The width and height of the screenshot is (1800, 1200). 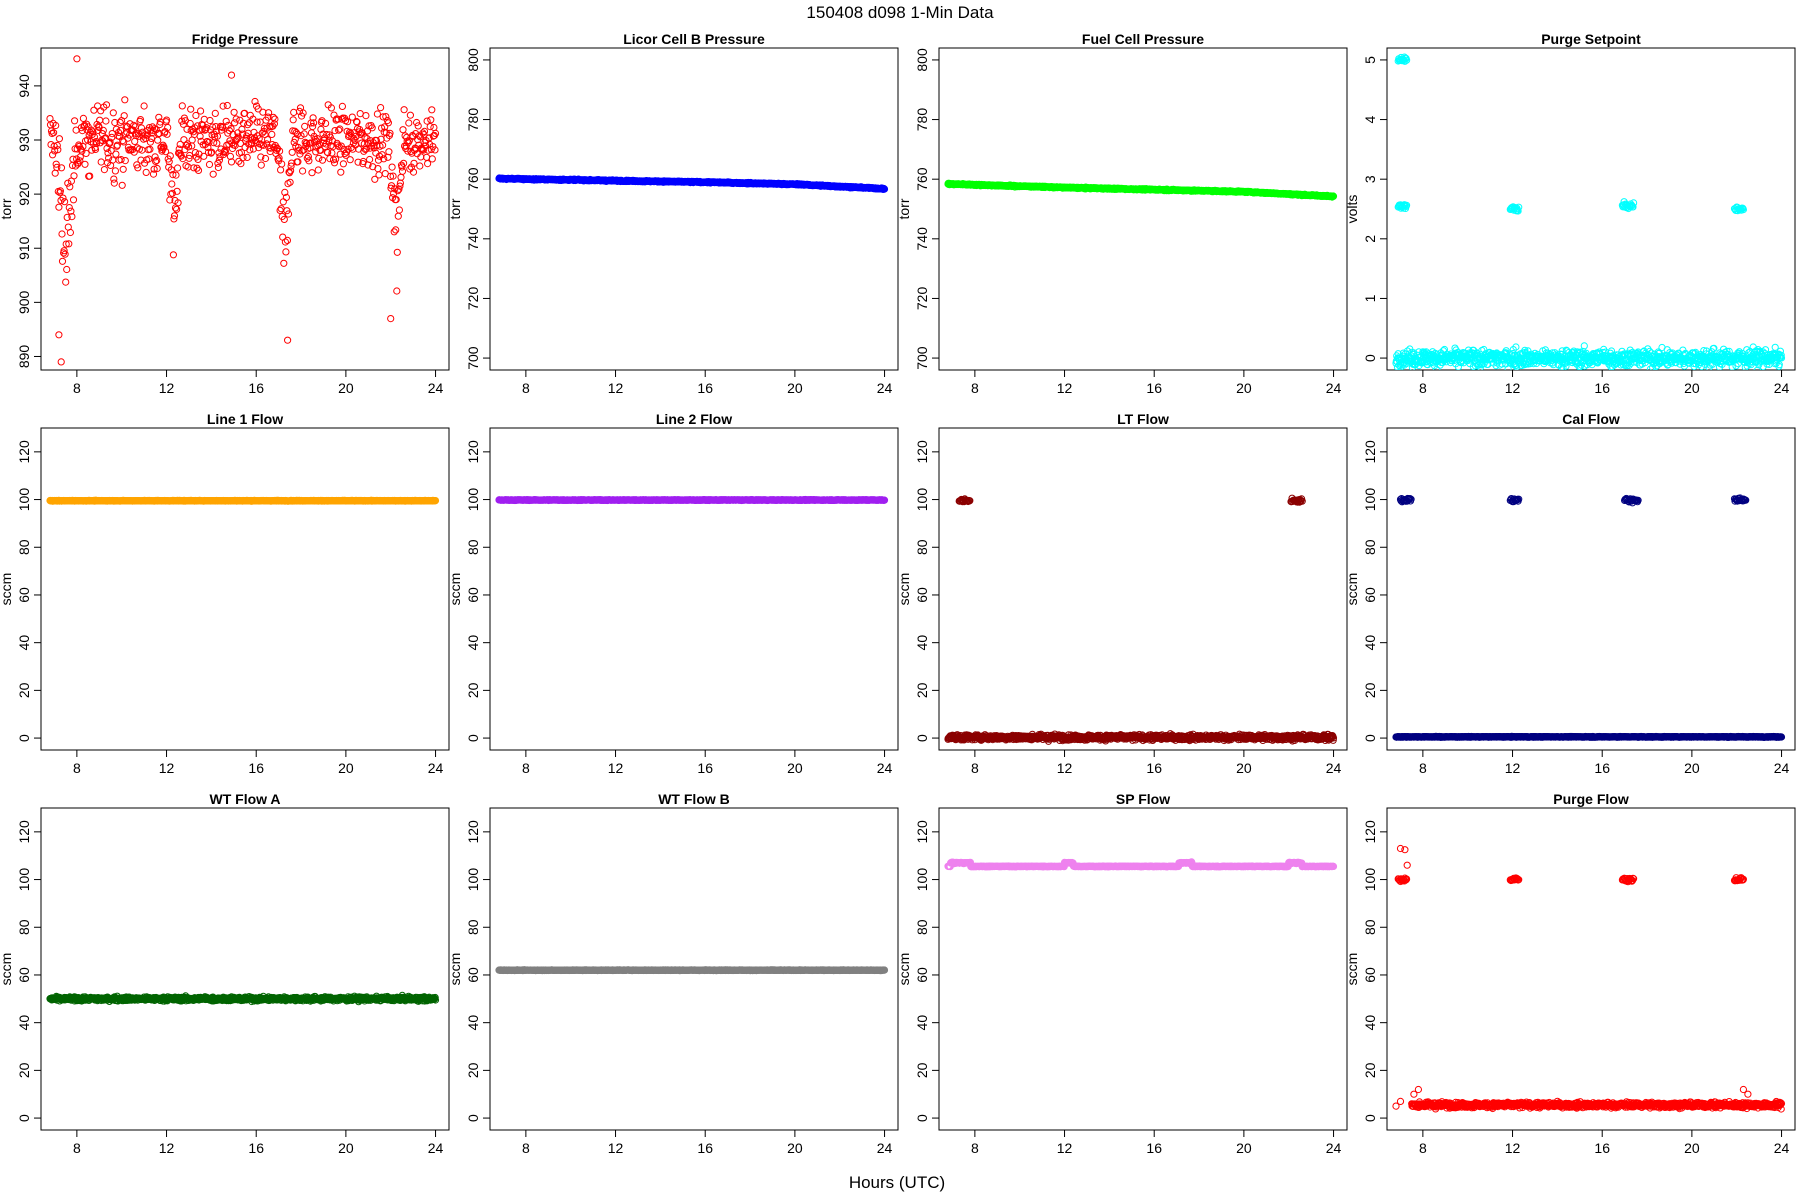 I want to click on x-tick-label: 24, so click(x=885, y=388).